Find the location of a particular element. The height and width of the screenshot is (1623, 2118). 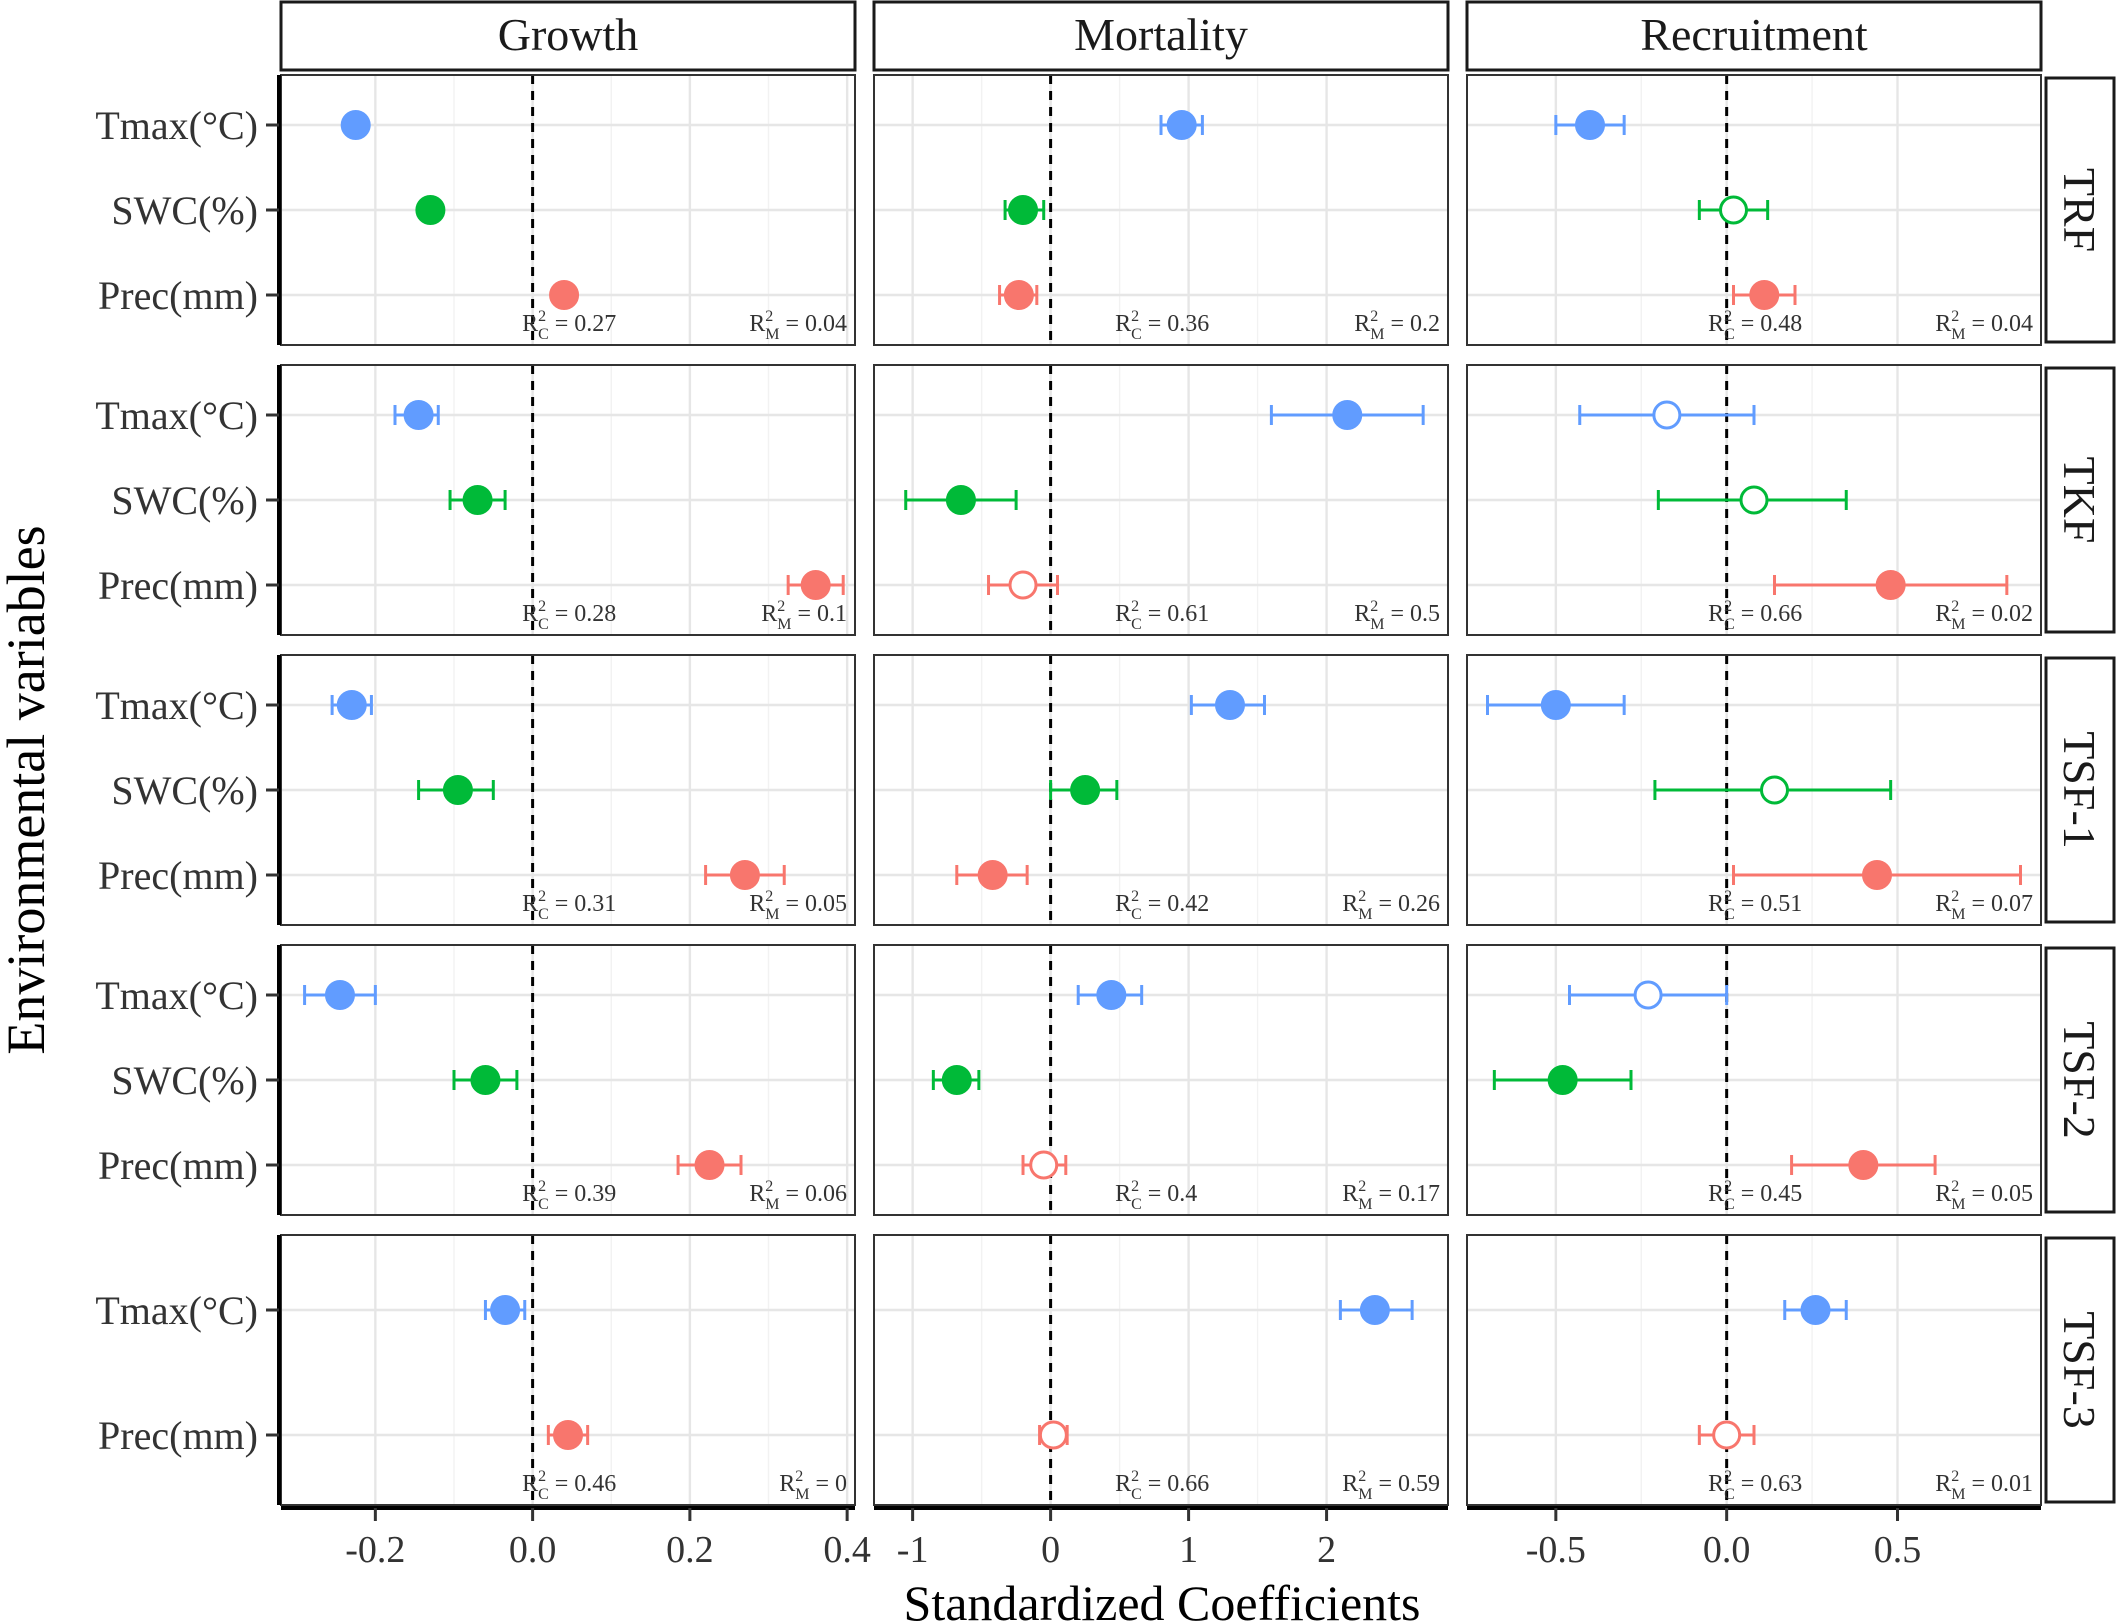

x-tick-label: -0.2 is located at coordinates (375, 1550).